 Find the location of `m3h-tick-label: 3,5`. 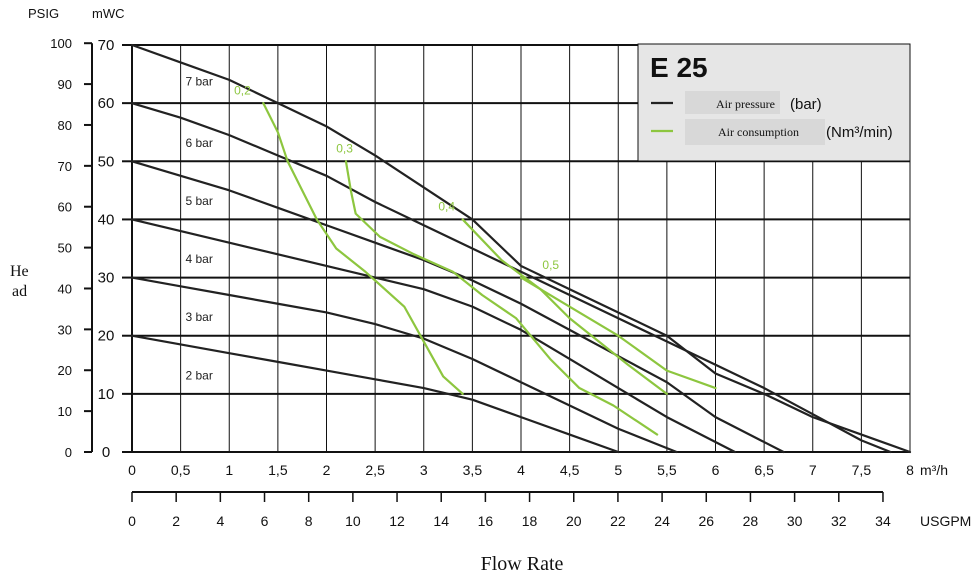

m3h-tick-label: 3,5 is located at coordinates (473, 470).